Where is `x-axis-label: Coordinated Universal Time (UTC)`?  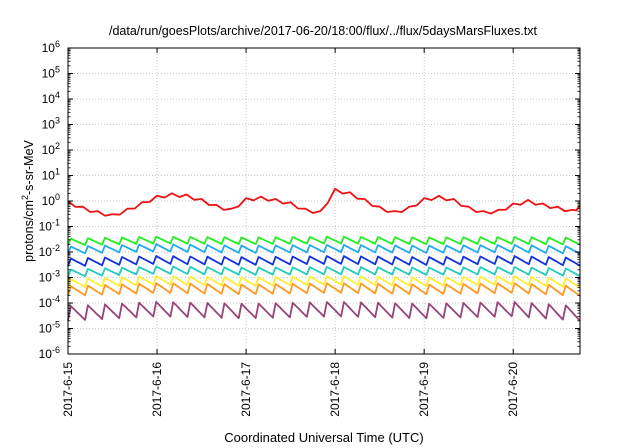 x-axis-label: Coordinated Universal Time (UTC) is located at coordinates (323, 437).